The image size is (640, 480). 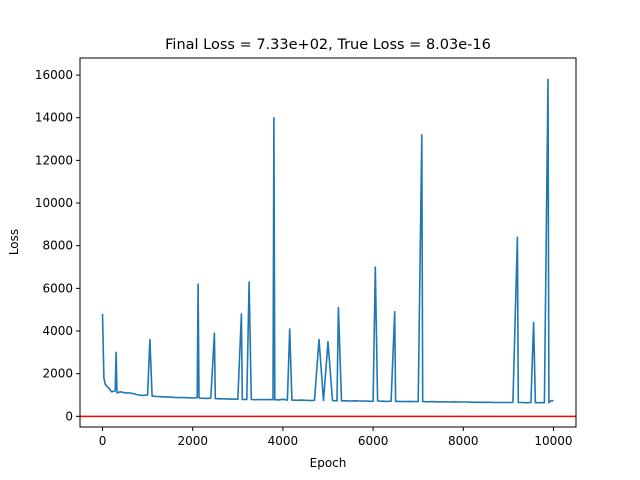 What do you see at coordinates (336, 437) in the screenshot?
I see `x-axis: 0 2000 4000 6000 8000 10000` at bounding box center [336, 437].